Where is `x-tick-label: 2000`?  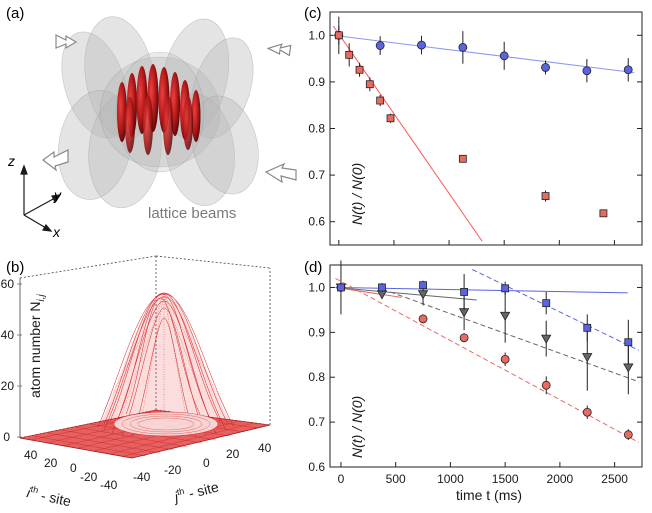
x-tick-label: 2000 is located at coordinates (560, 479).